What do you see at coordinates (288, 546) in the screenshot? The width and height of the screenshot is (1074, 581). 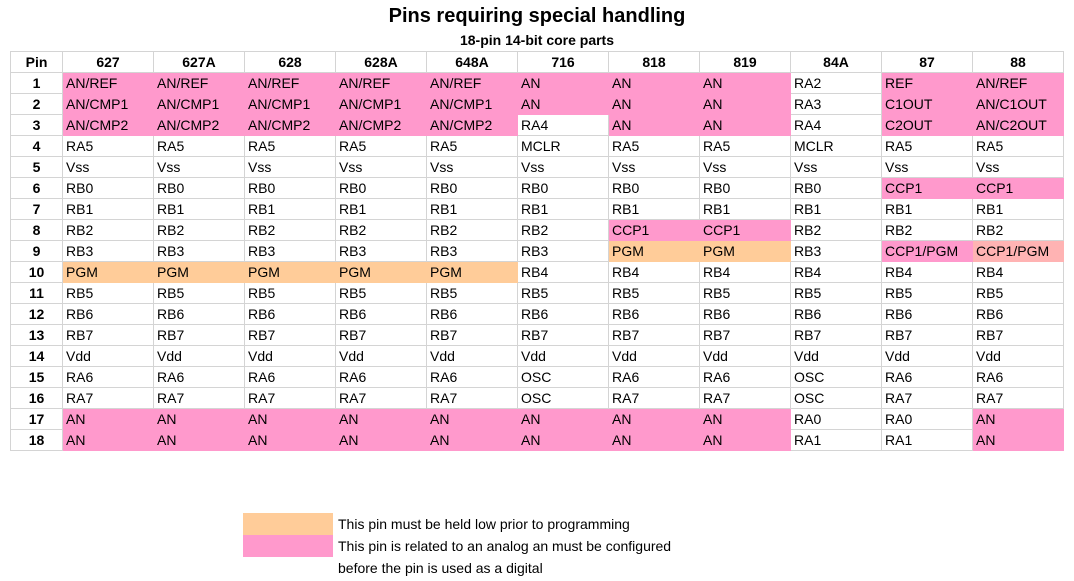 I see `legend-swatch-analog` at bounding box center [288, 546].